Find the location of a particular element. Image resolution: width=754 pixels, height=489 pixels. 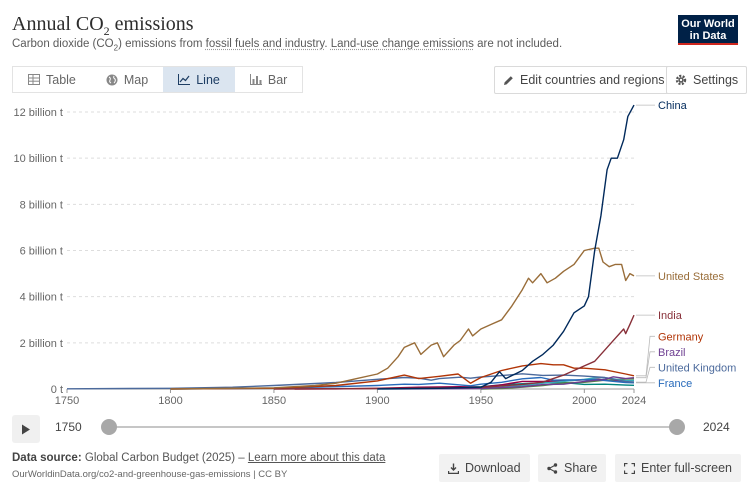

source-prefix: Data source: is located at coordinates (47, 458).